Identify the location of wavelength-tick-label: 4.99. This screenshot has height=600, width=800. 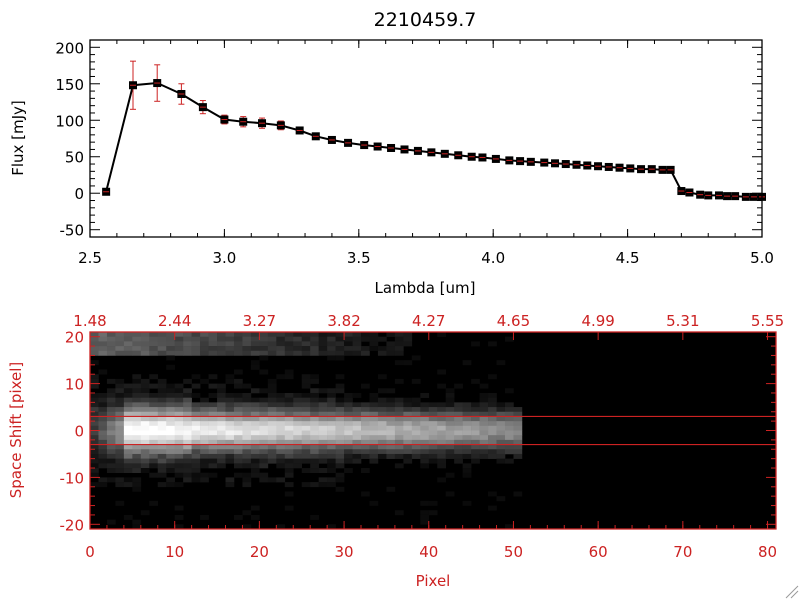
(597, 321).